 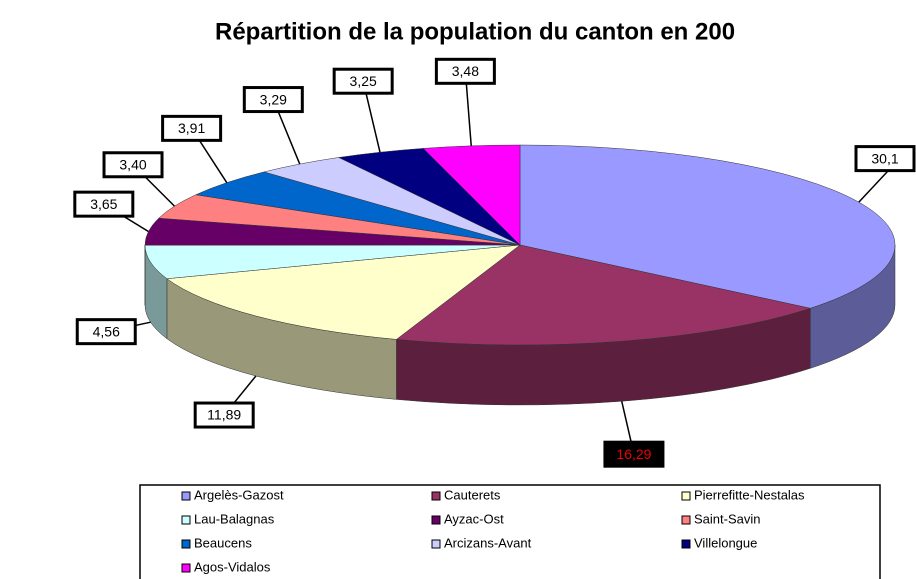 What do you see at coordinates (488, 542) in the screenshot?
I see `legend-label: Arcizans-Avant` at bounding box center [488, 542].